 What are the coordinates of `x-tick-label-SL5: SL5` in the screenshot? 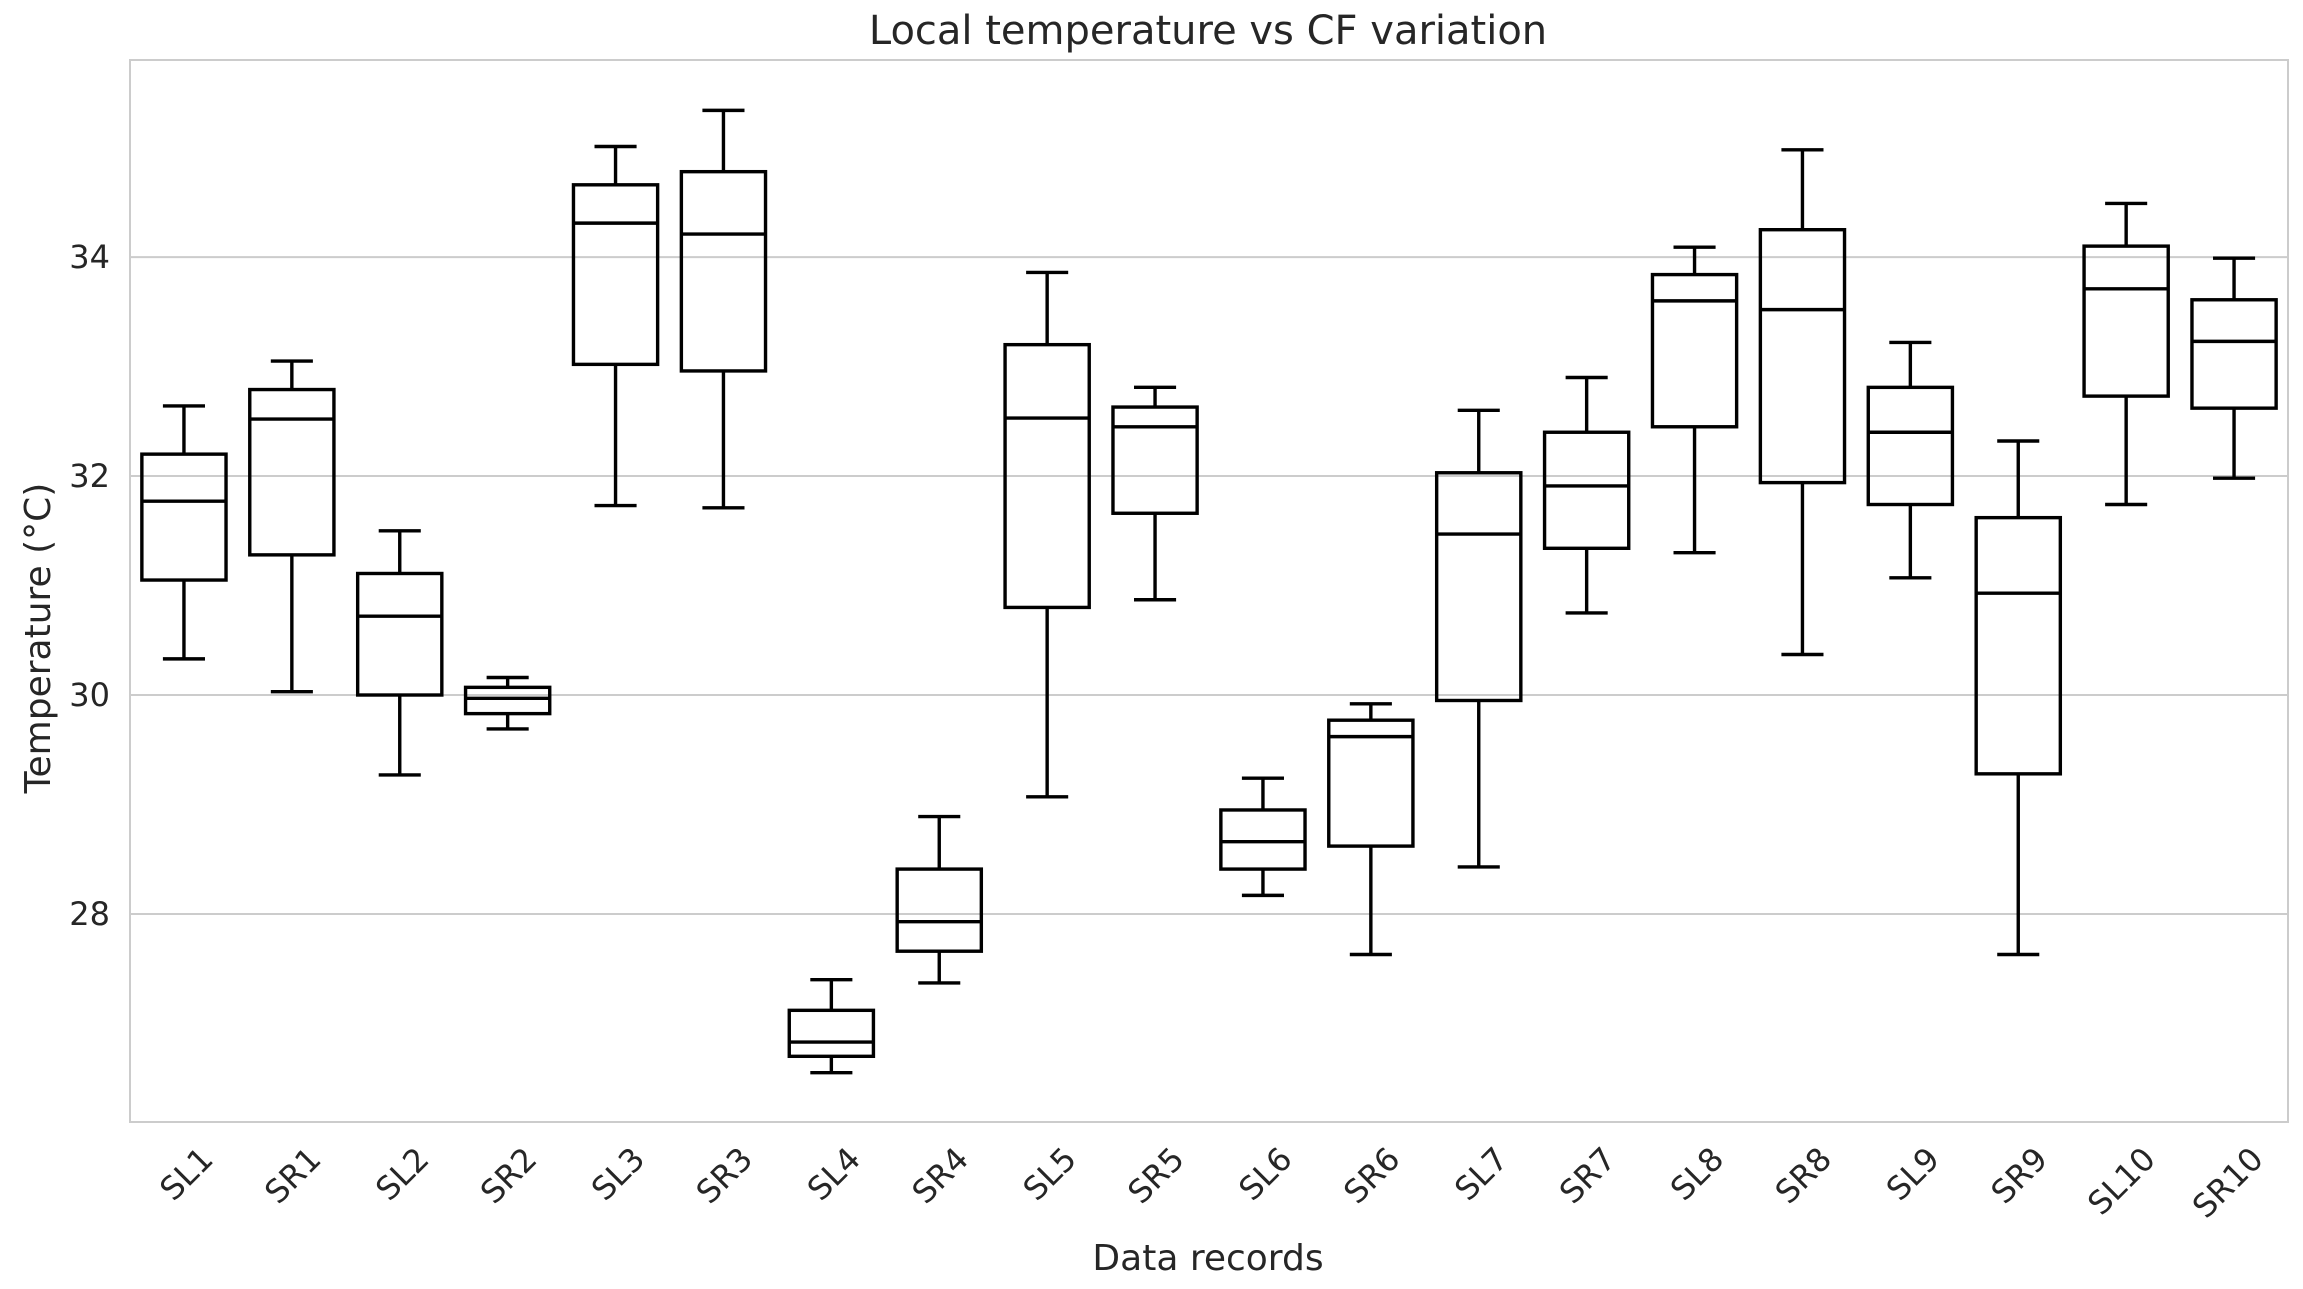 It's located at (1050, 1174).